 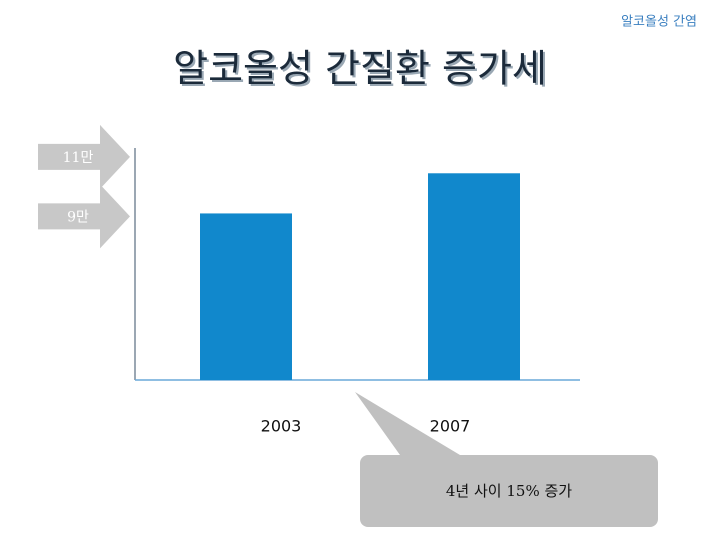 I want to click on y-tick-label: 11만, so click(x=78, y=158).